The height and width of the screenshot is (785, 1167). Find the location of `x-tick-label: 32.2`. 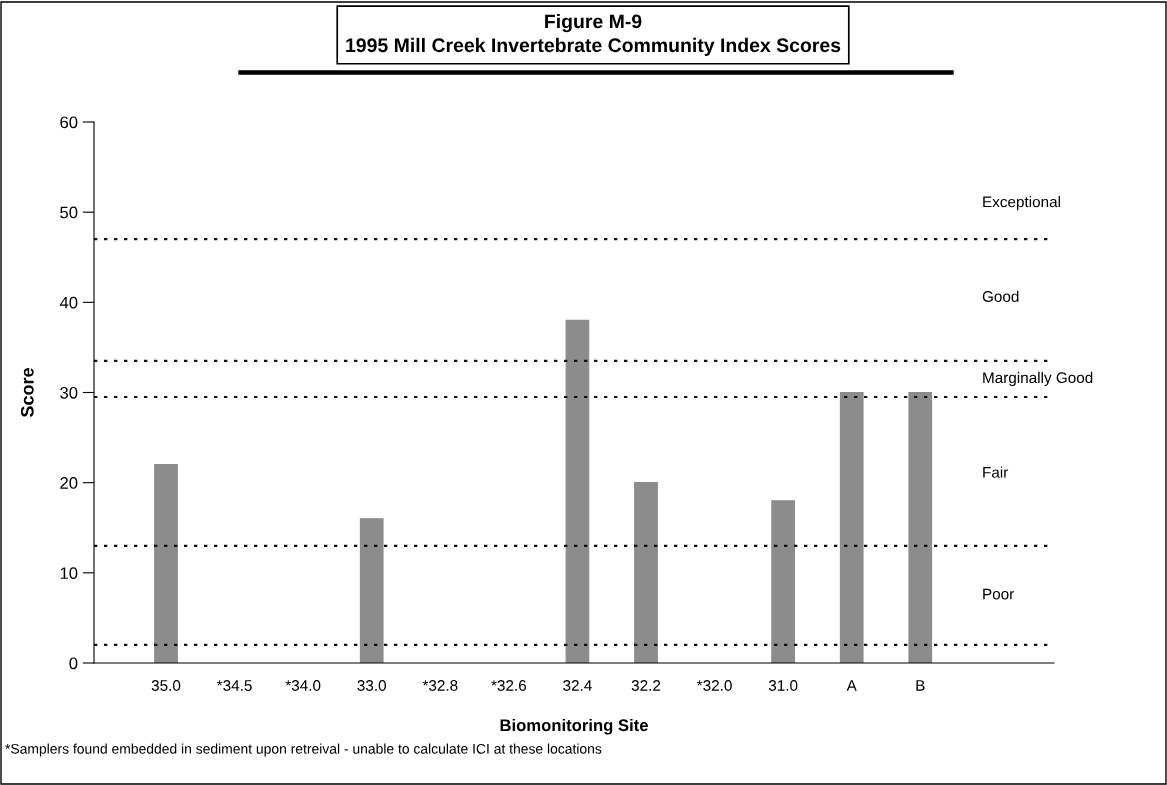

x-tick-label: 32.2 is located at coordinates (646, 685).